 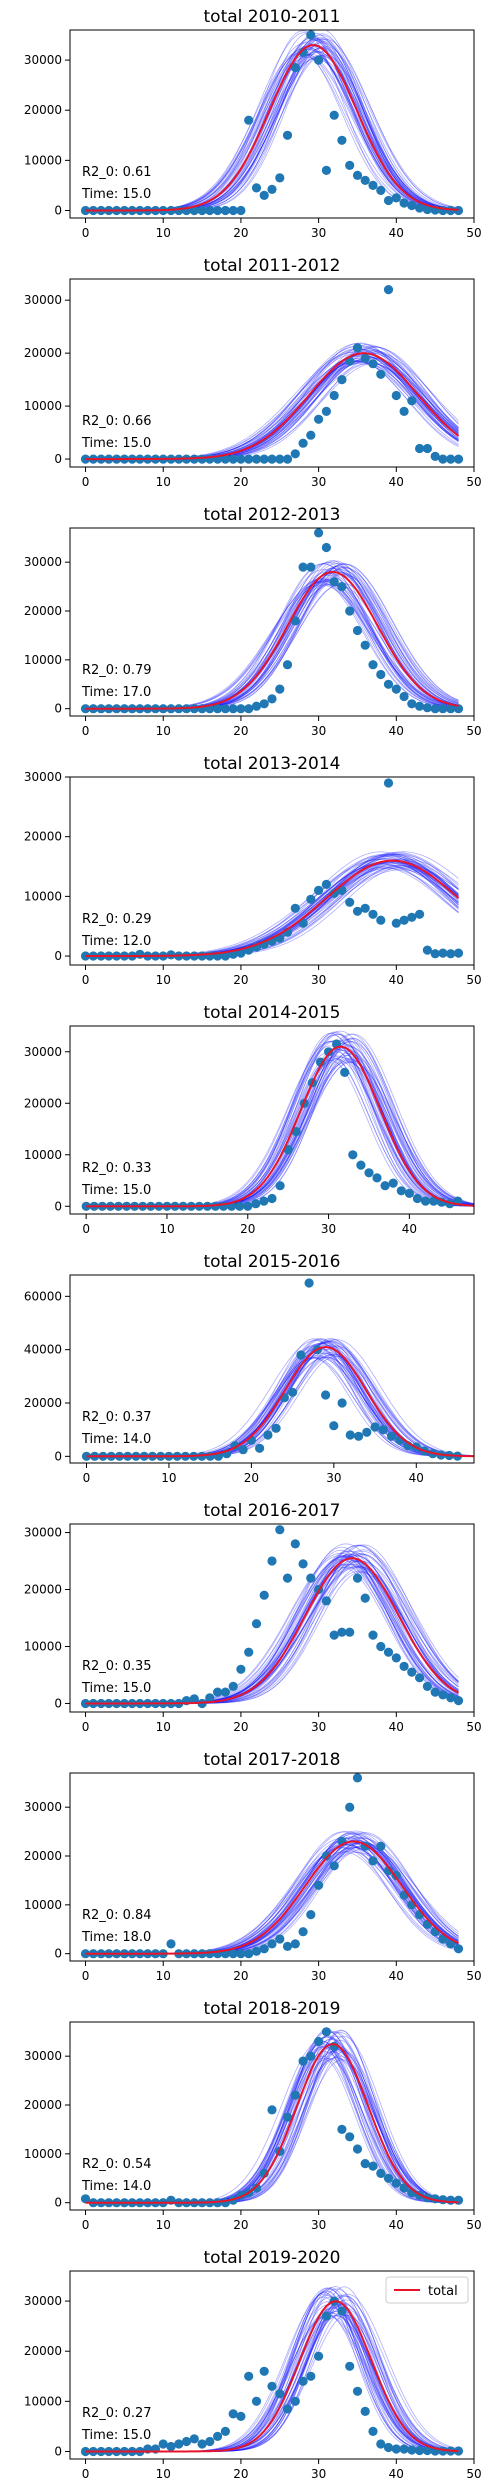 What do you see at coordinates (272, 266) in the screenshot?
I see `chart-title: total 2011-2012` at bounding box center [272, 266].